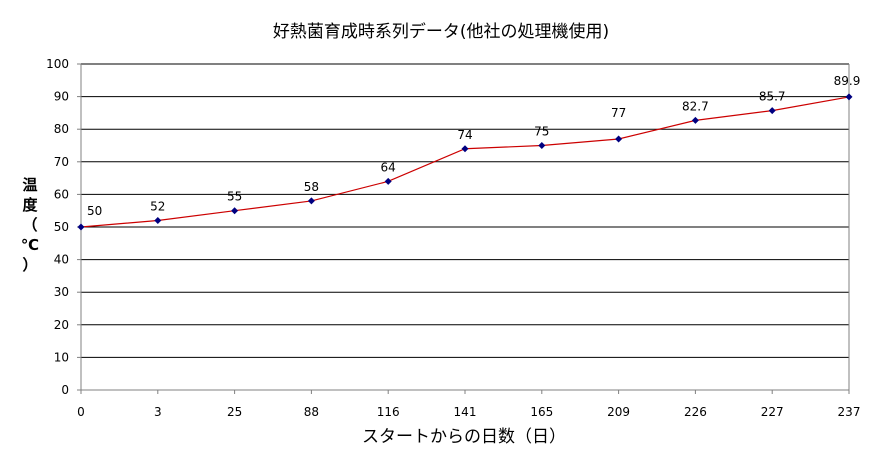 This screenshot has height=457, width=872. Describe the element at coordinates (847, 81) in the screenshot. I see `data-label: 89.9` at that location.